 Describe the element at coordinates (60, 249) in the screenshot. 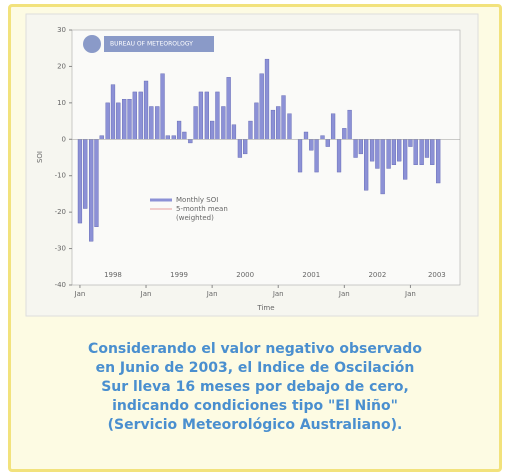

I see `y-tick-label: -30` at that location.